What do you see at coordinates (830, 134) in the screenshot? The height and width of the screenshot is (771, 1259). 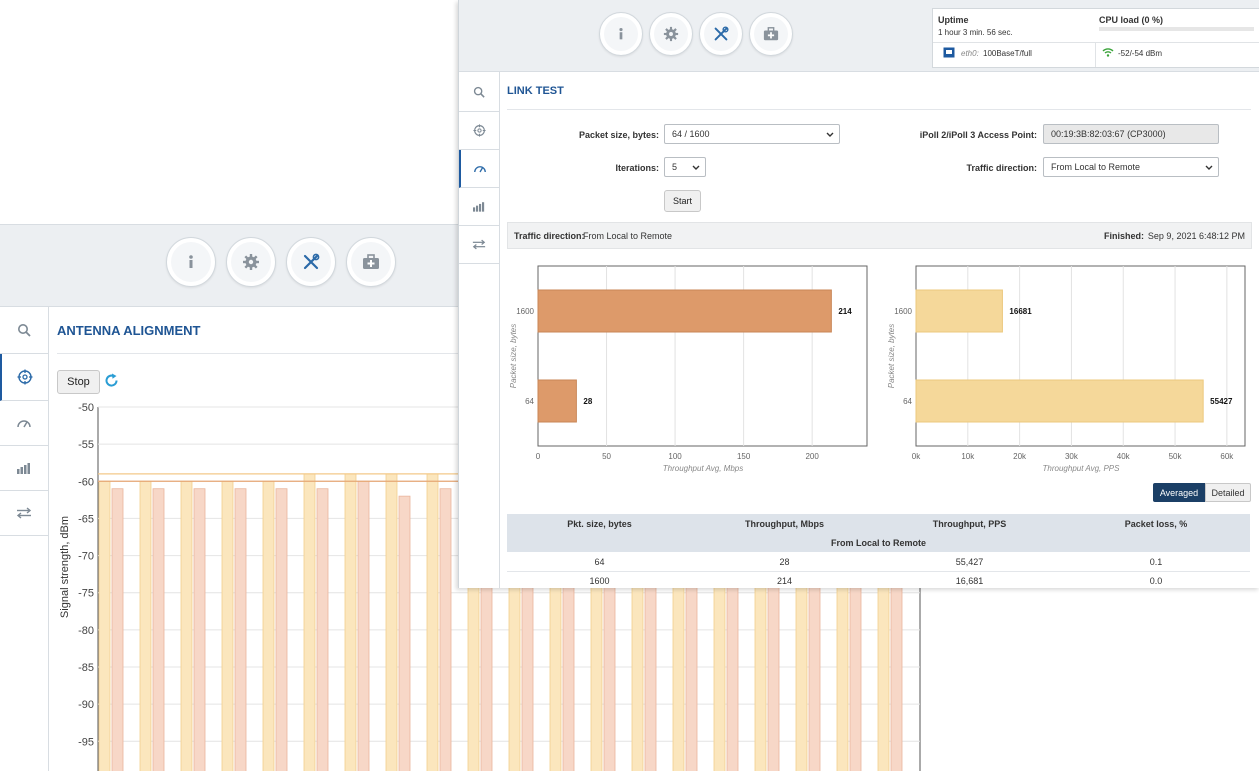 I see `chevron-down-icon` at bounding box center [830, 134].